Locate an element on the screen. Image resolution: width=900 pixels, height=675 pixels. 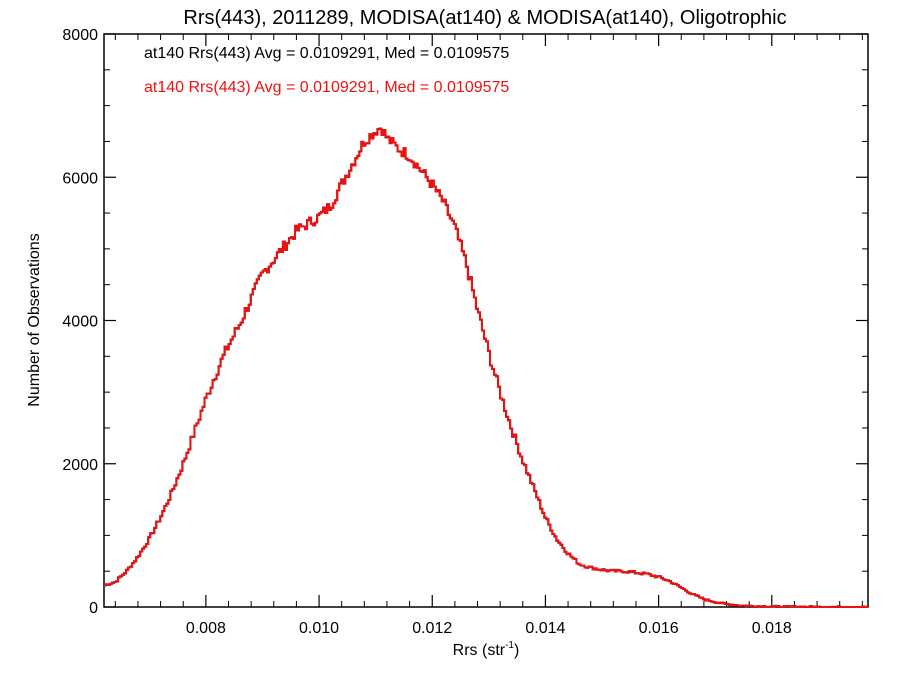
x-tick-label: 0.012 is located at coordinates (432, 628).